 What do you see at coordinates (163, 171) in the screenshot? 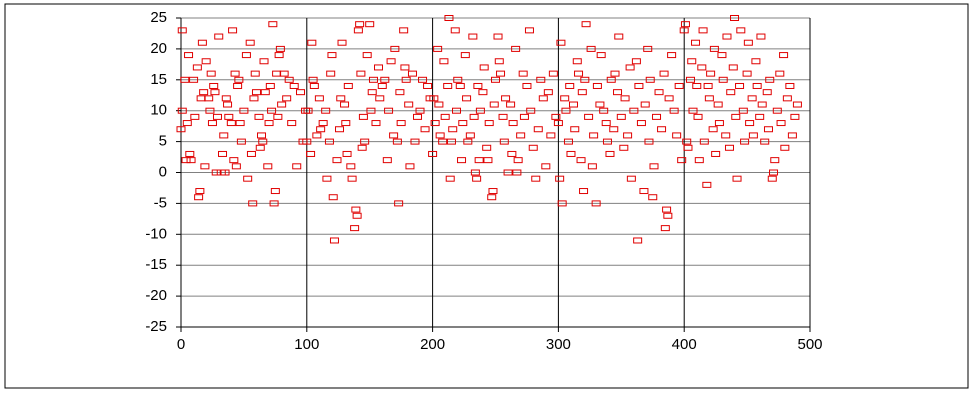
I see `y-tick-label: 0` at bounding box center [163, 171].